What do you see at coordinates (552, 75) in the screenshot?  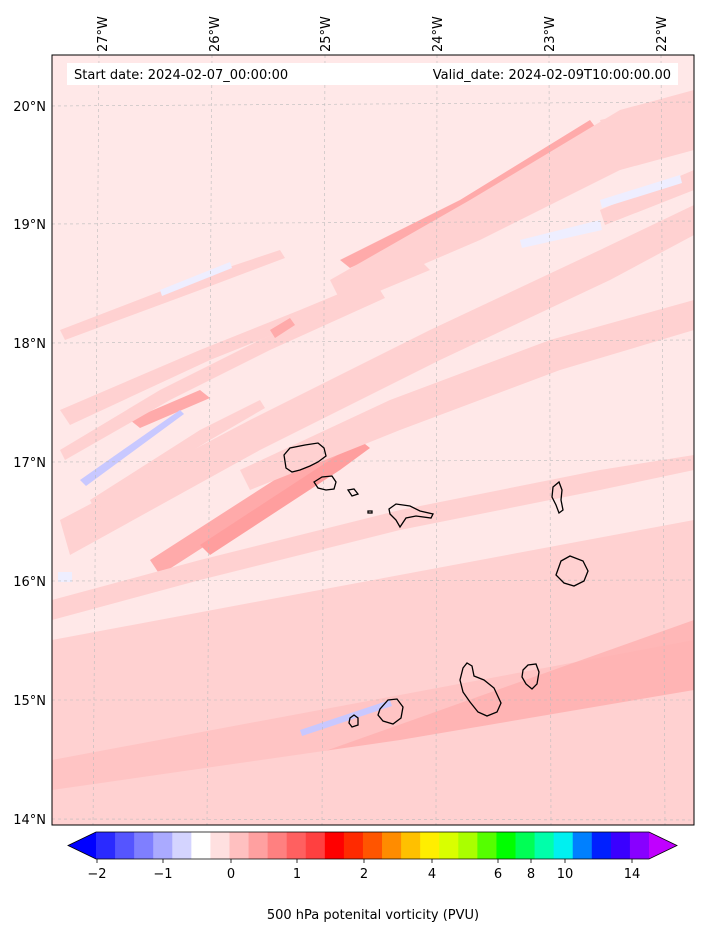 I see `valid-date-text: Valid_date: 2024-02-09T10:00:00.00` at bounding box center [552, 75].